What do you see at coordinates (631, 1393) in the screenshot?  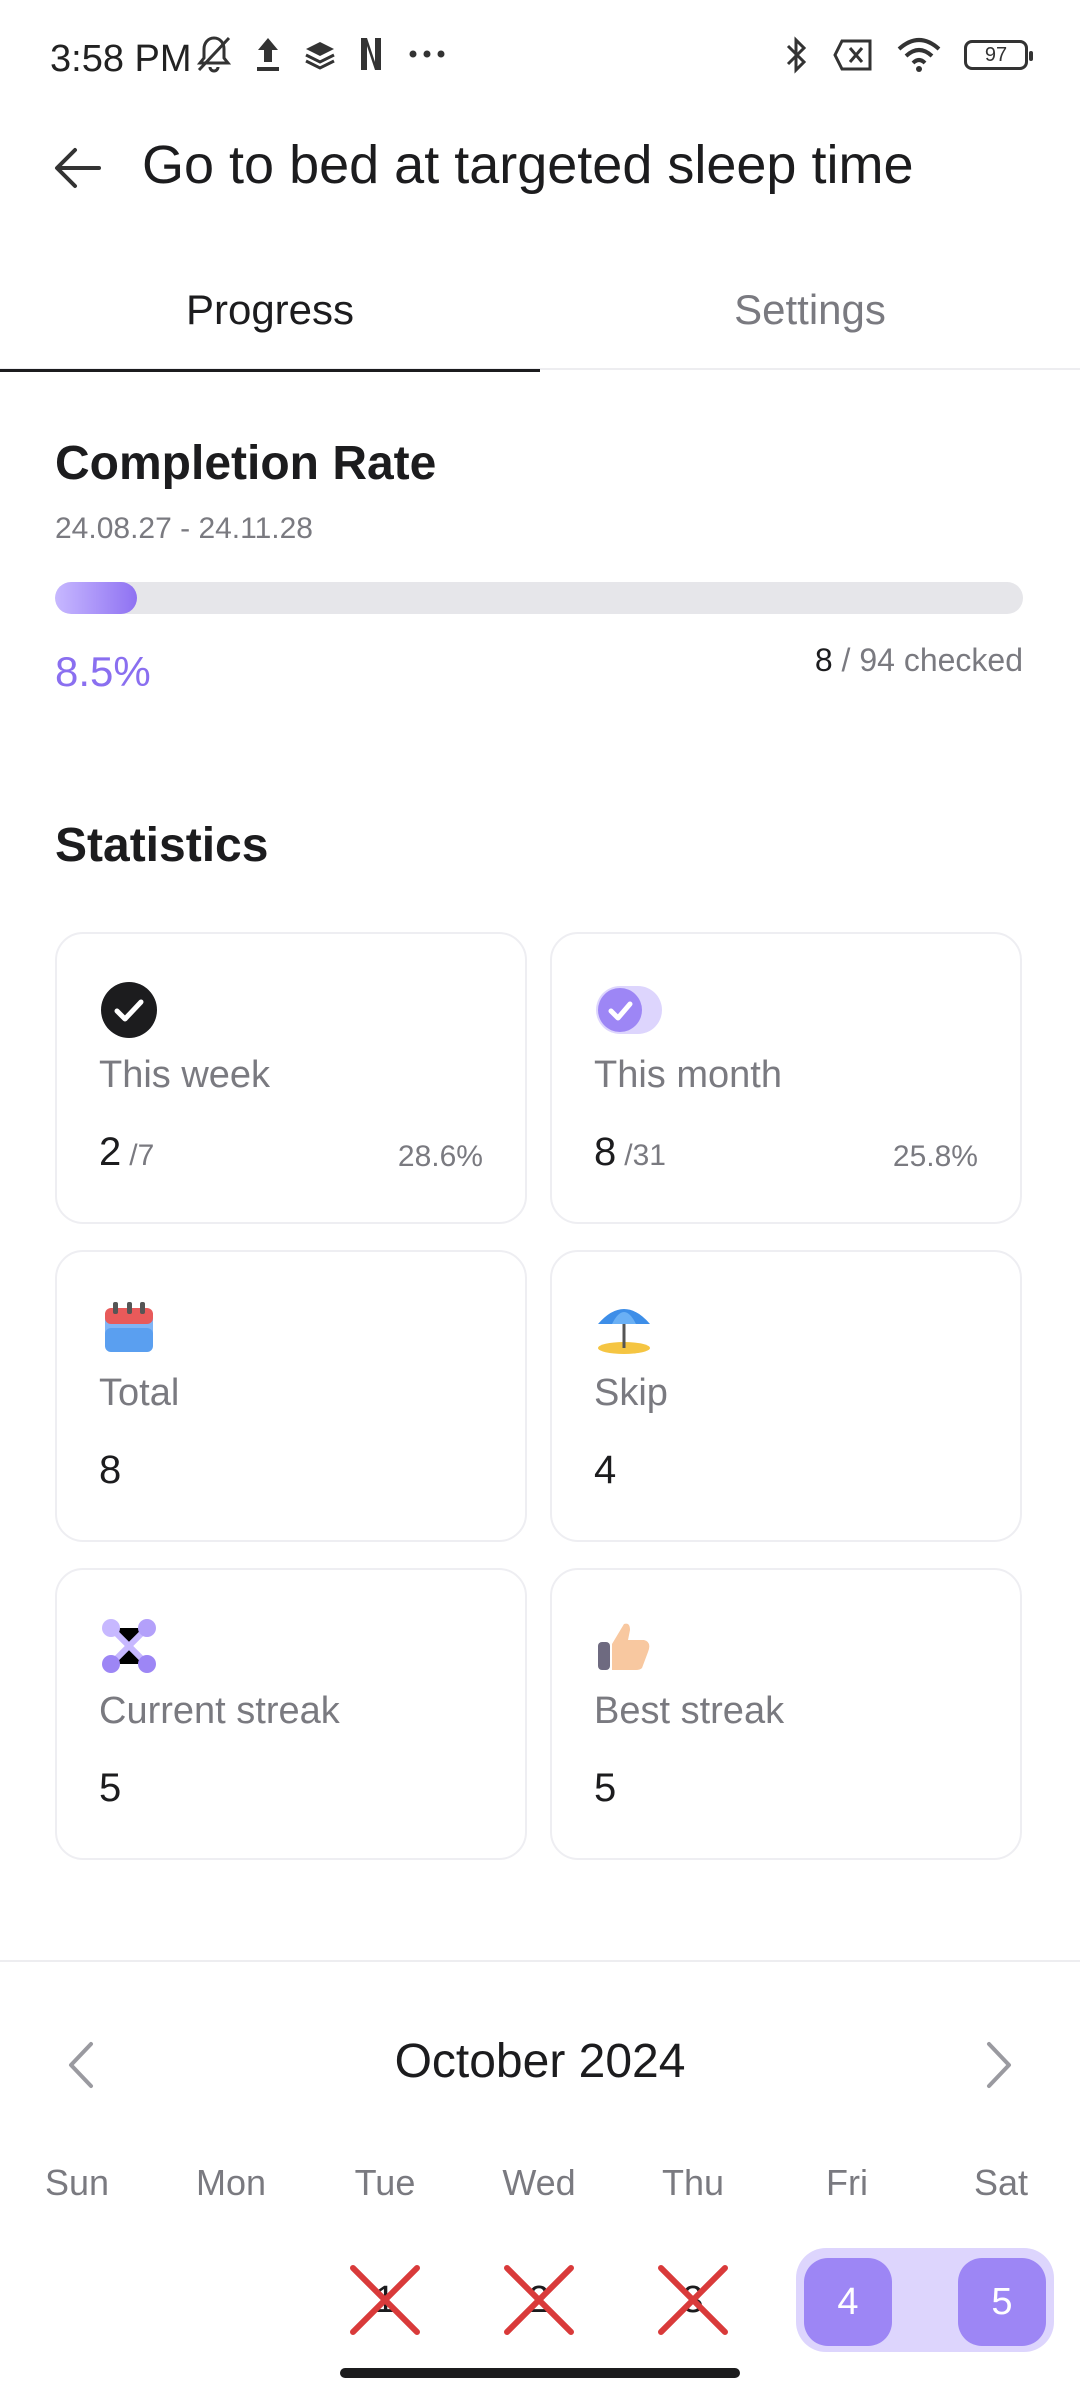 I see `stat-label: Skip` at bounding box center [631, 1393].